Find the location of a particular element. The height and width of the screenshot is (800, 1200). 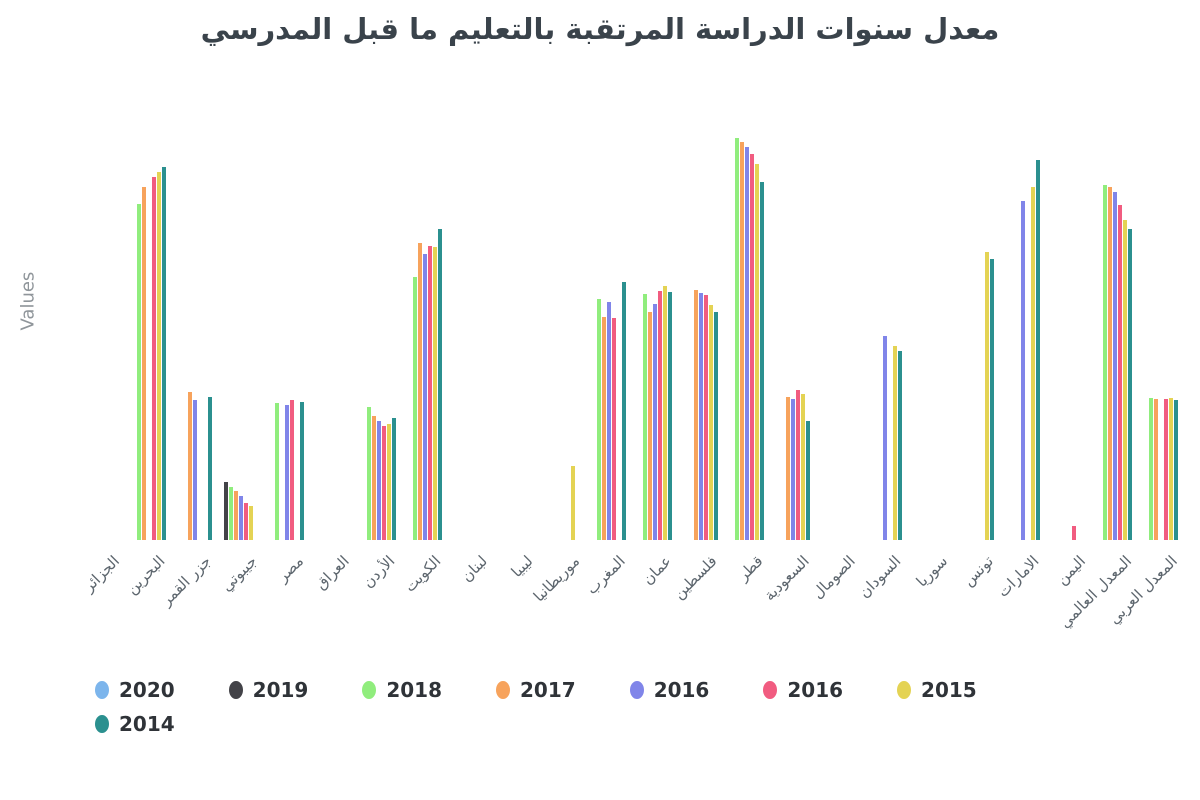

x-axis-label: تونس is located at coordinates (978, 571).